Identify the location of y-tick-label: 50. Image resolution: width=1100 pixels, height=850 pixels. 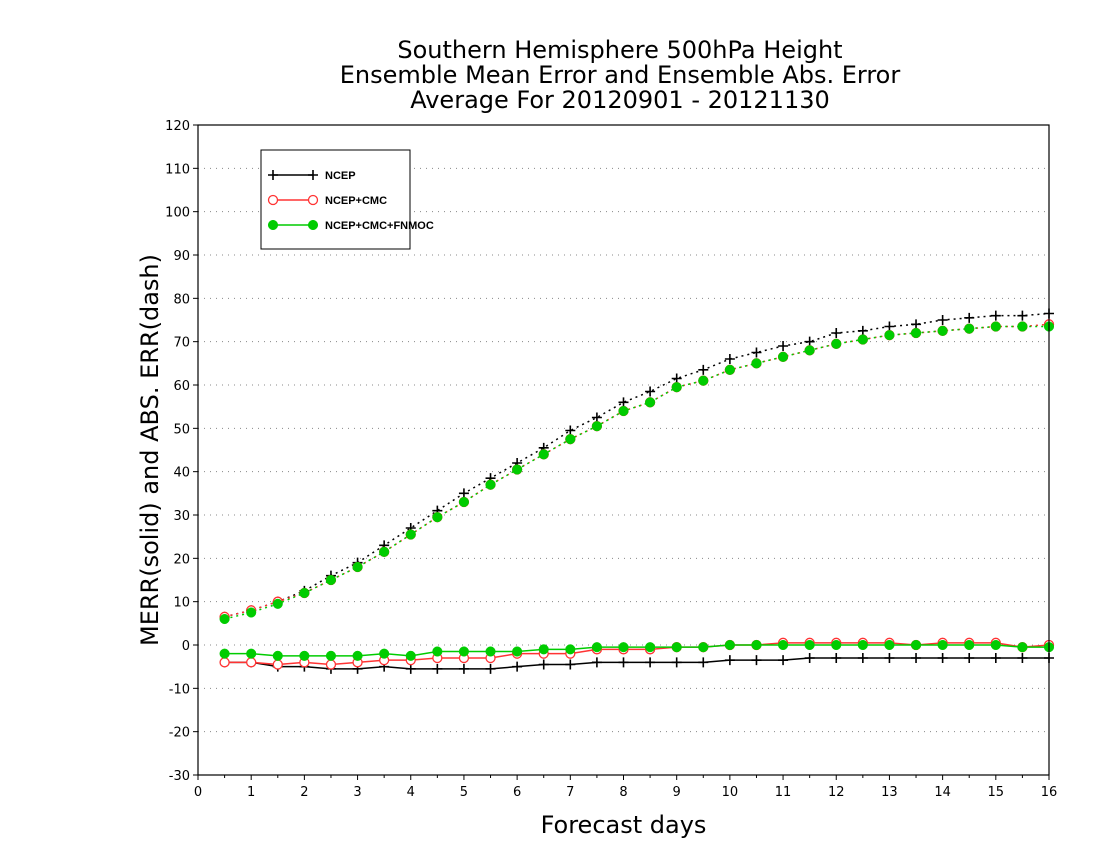
(181, 429).